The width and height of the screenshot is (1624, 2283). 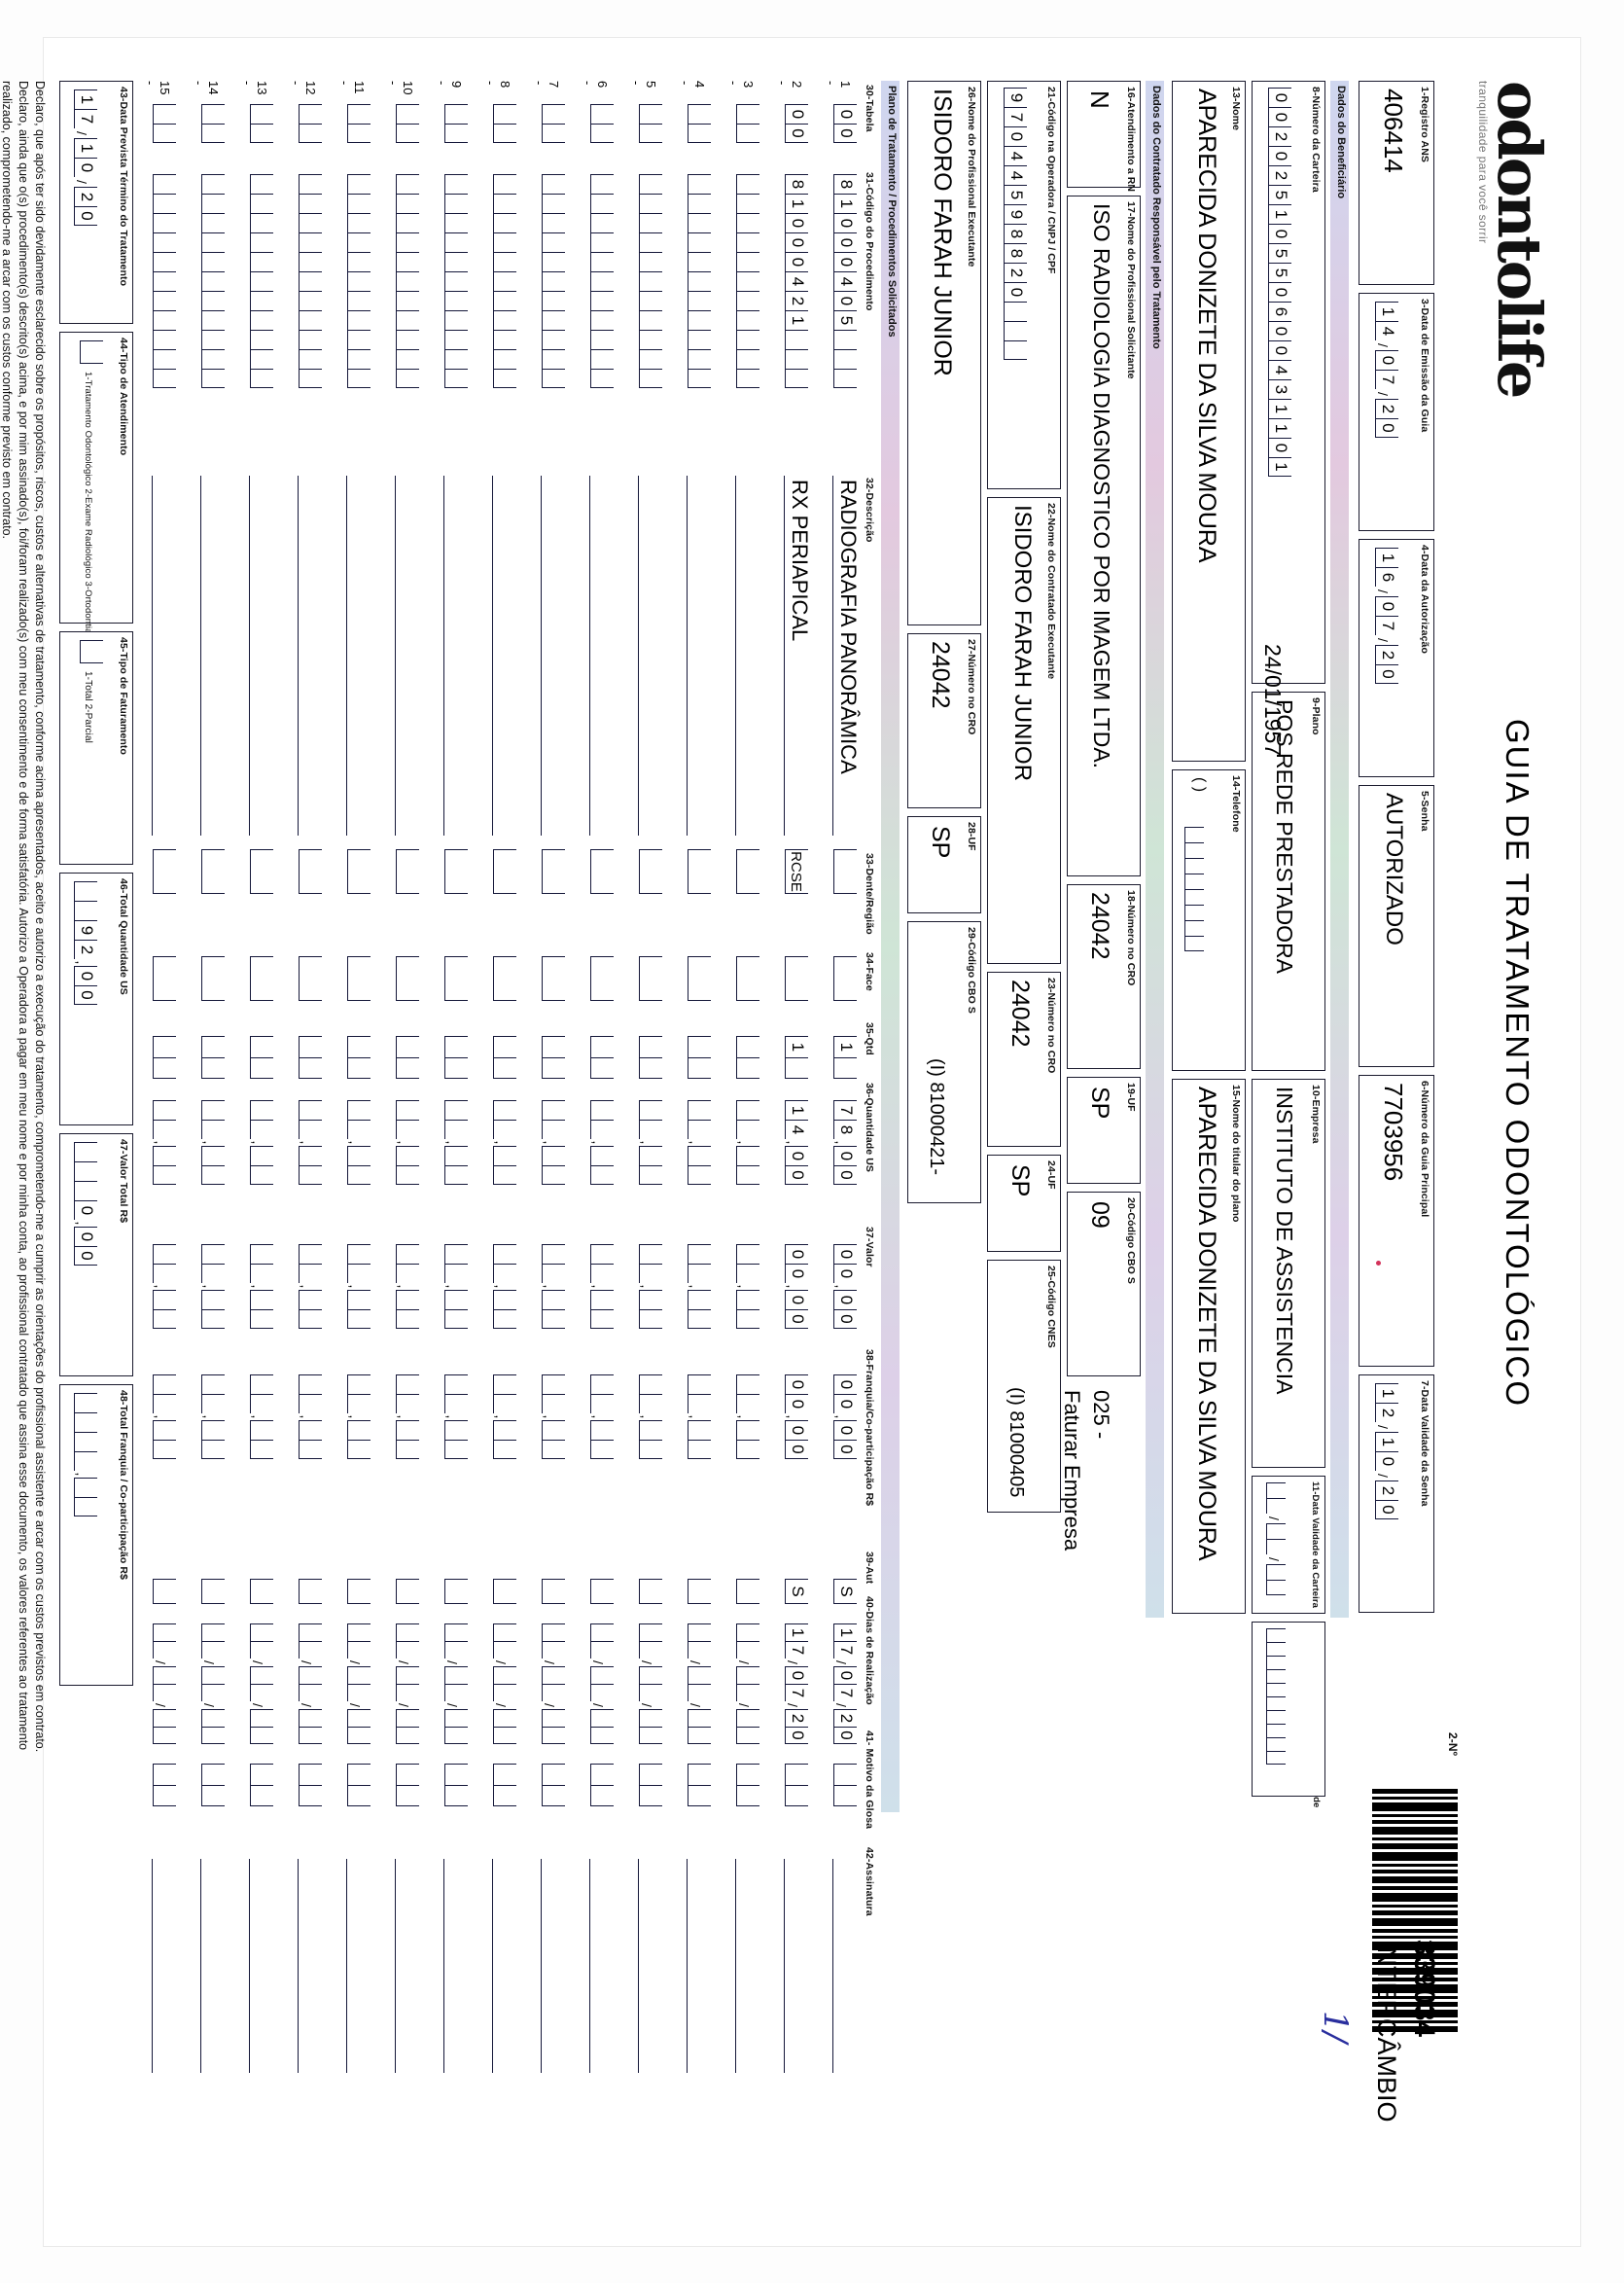 What do you see at coordinates (85, 1454) in the screenshot?
I see `field-total-franquia-cells: ,` at bounding box center [85, 1454].